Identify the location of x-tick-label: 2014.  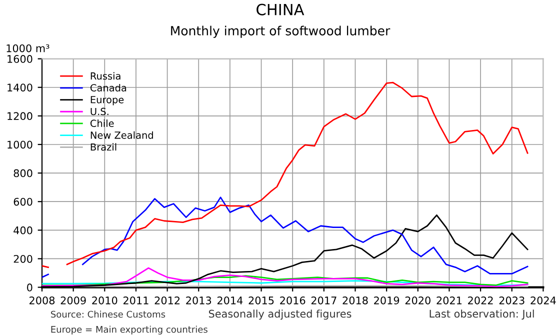
(230, 300).